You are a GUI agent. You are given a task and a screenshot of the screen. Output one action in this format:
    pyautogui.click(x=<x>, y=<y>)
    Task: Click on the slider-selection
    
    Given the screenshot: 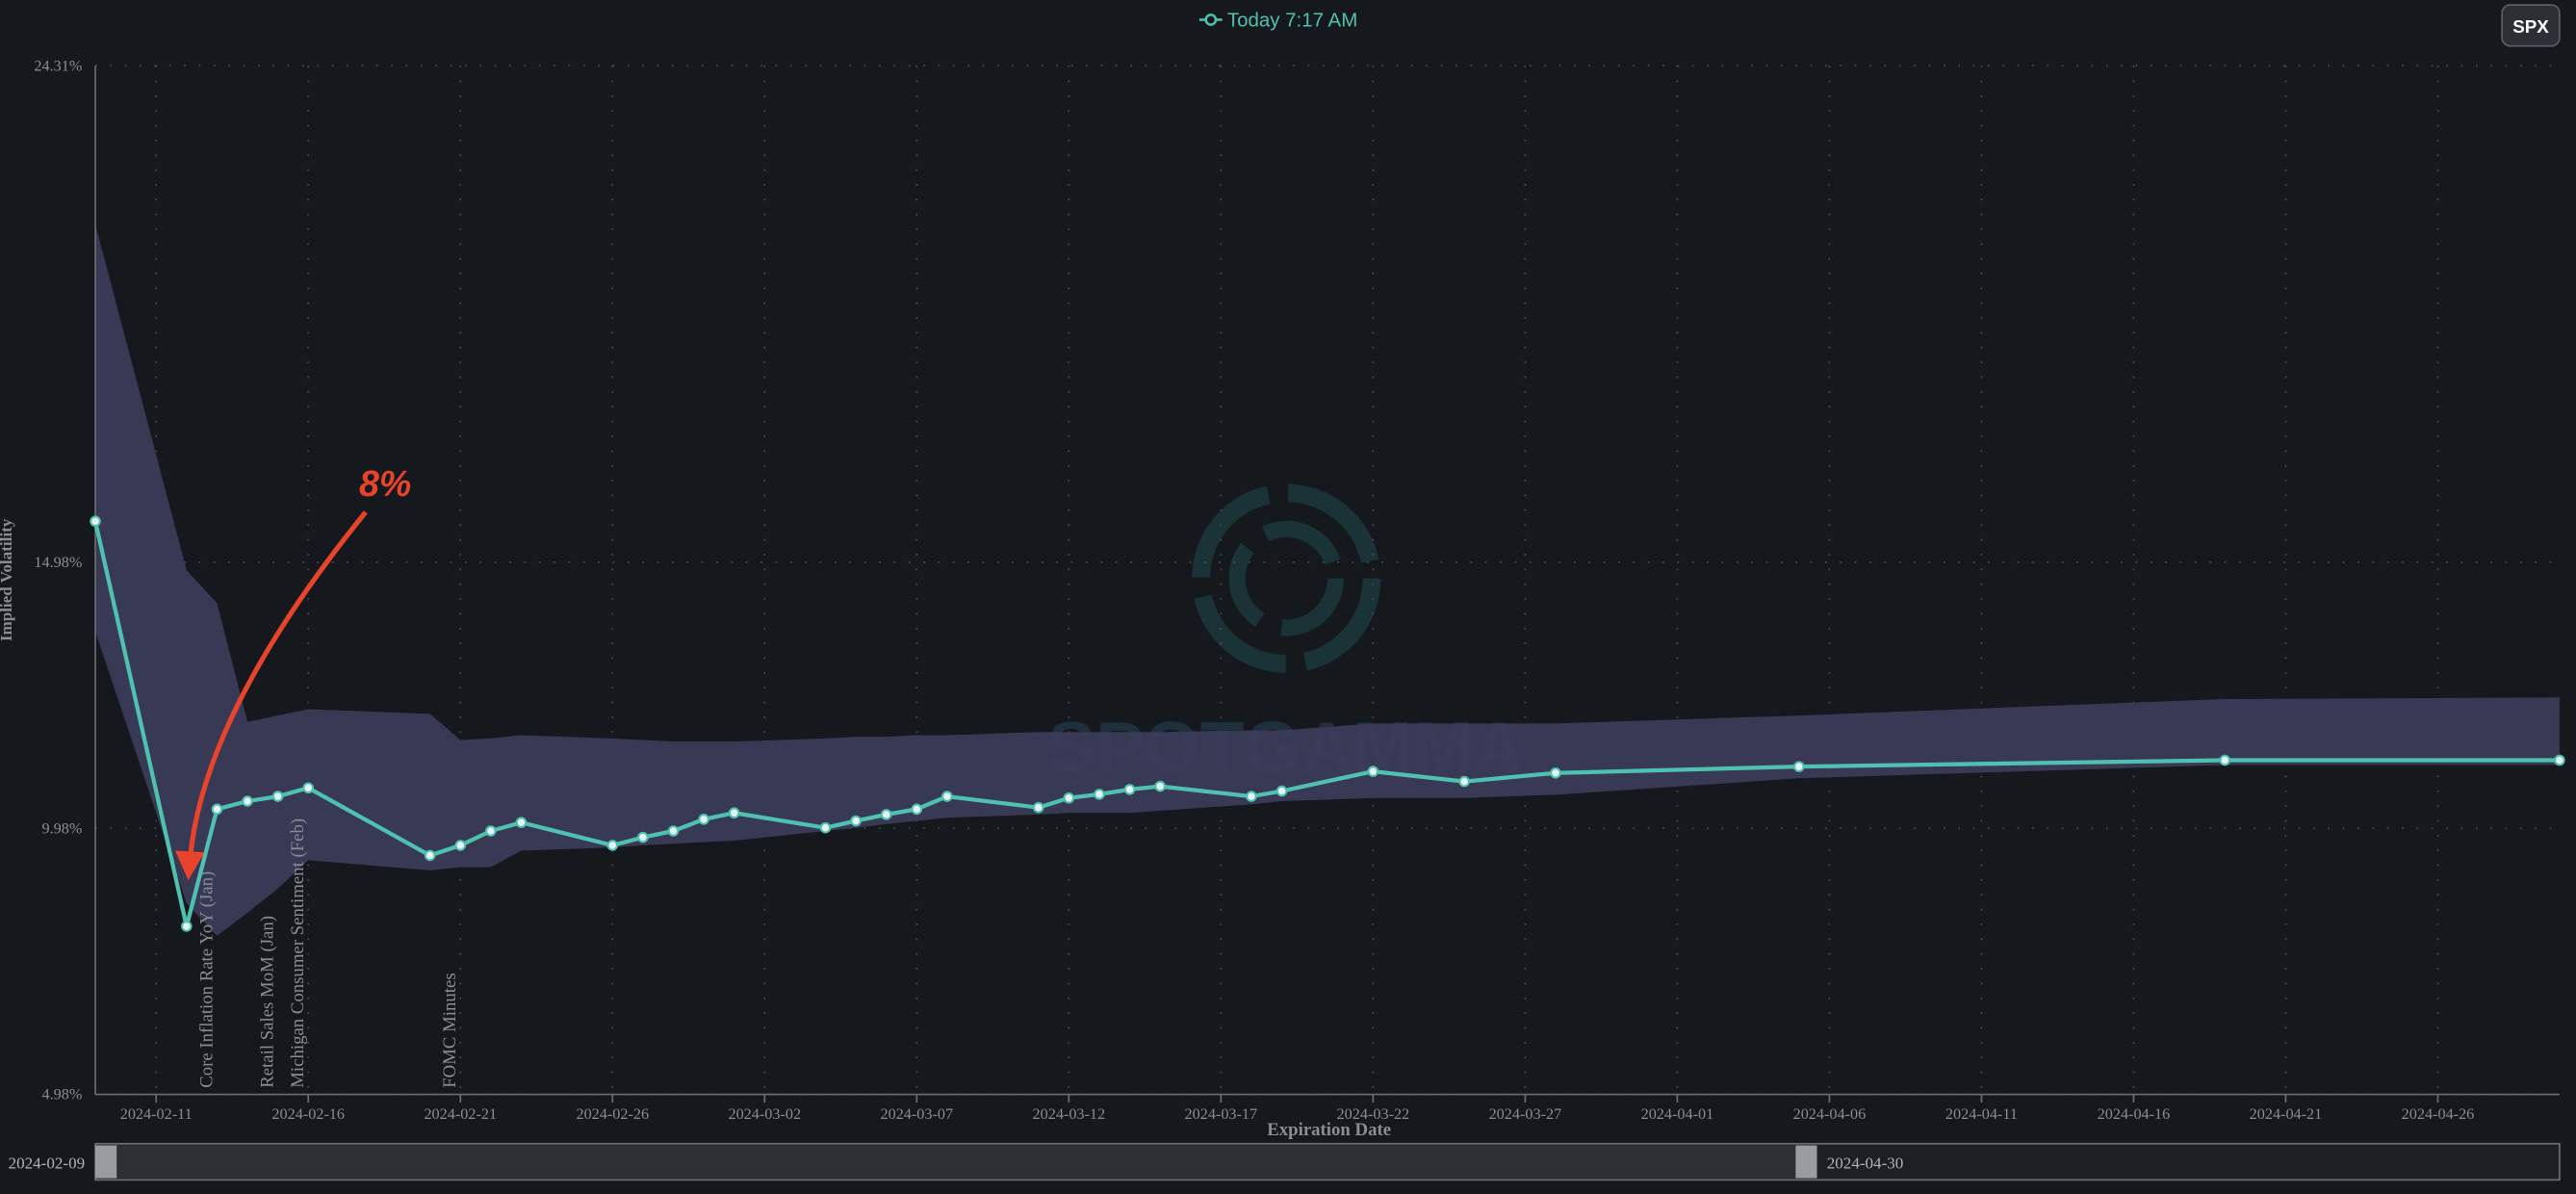 What is the action you would take?
    pyautogui.click(x=956, y=1162)
    